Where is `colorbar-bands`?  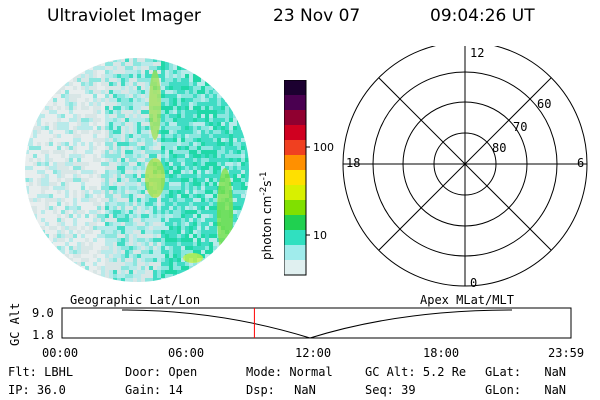 colorbar-bands is located at coordinates (295, 178).